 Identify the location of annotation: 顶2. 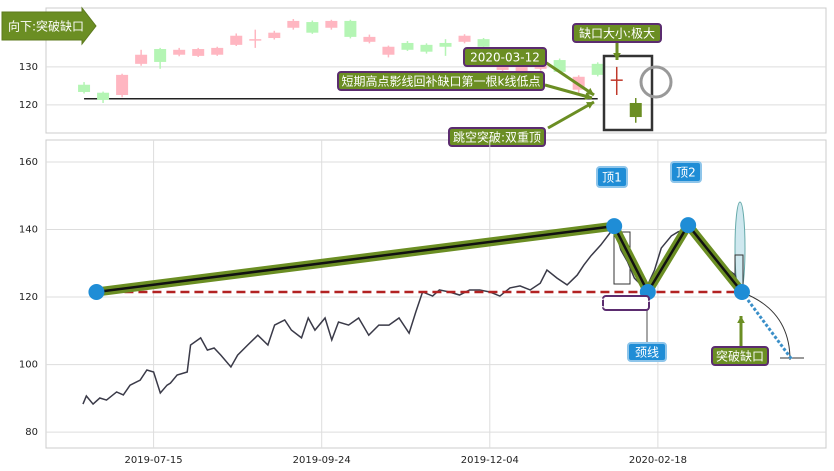
(686, 173).